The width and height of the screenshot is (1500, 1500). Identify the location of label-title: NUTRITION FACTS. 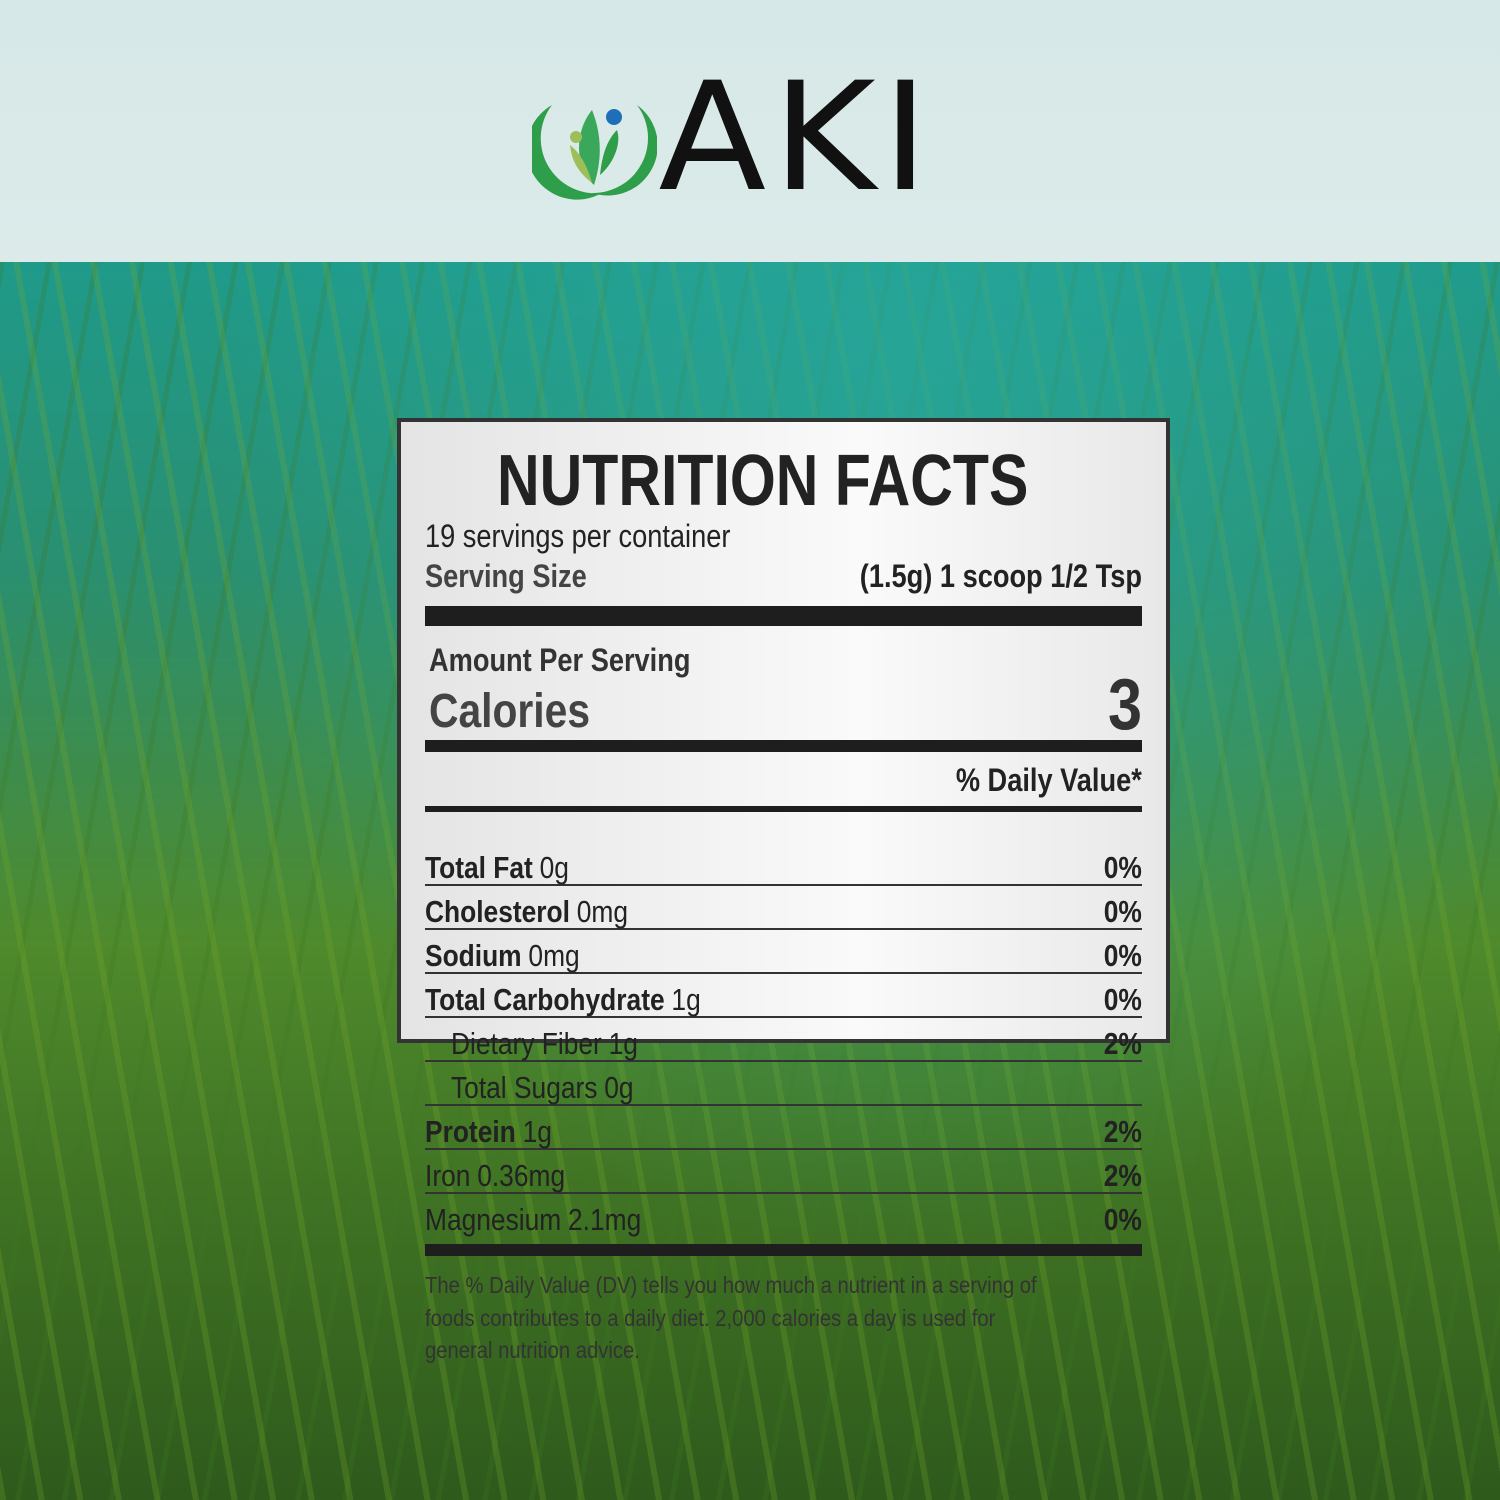
(763, 481).